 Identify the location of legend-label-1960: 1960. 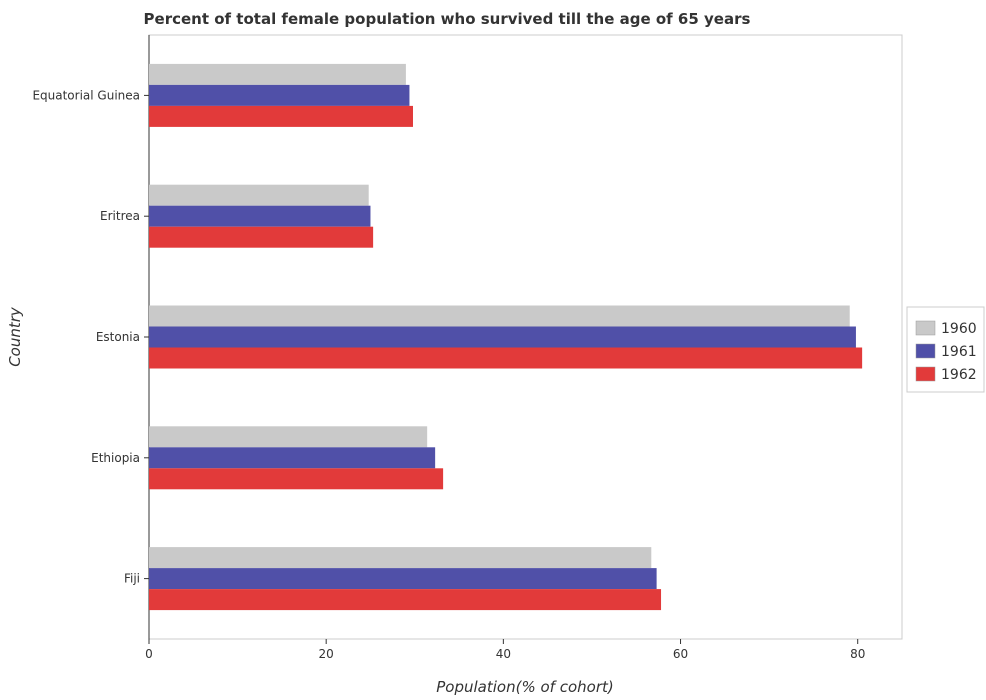
(959, 329).